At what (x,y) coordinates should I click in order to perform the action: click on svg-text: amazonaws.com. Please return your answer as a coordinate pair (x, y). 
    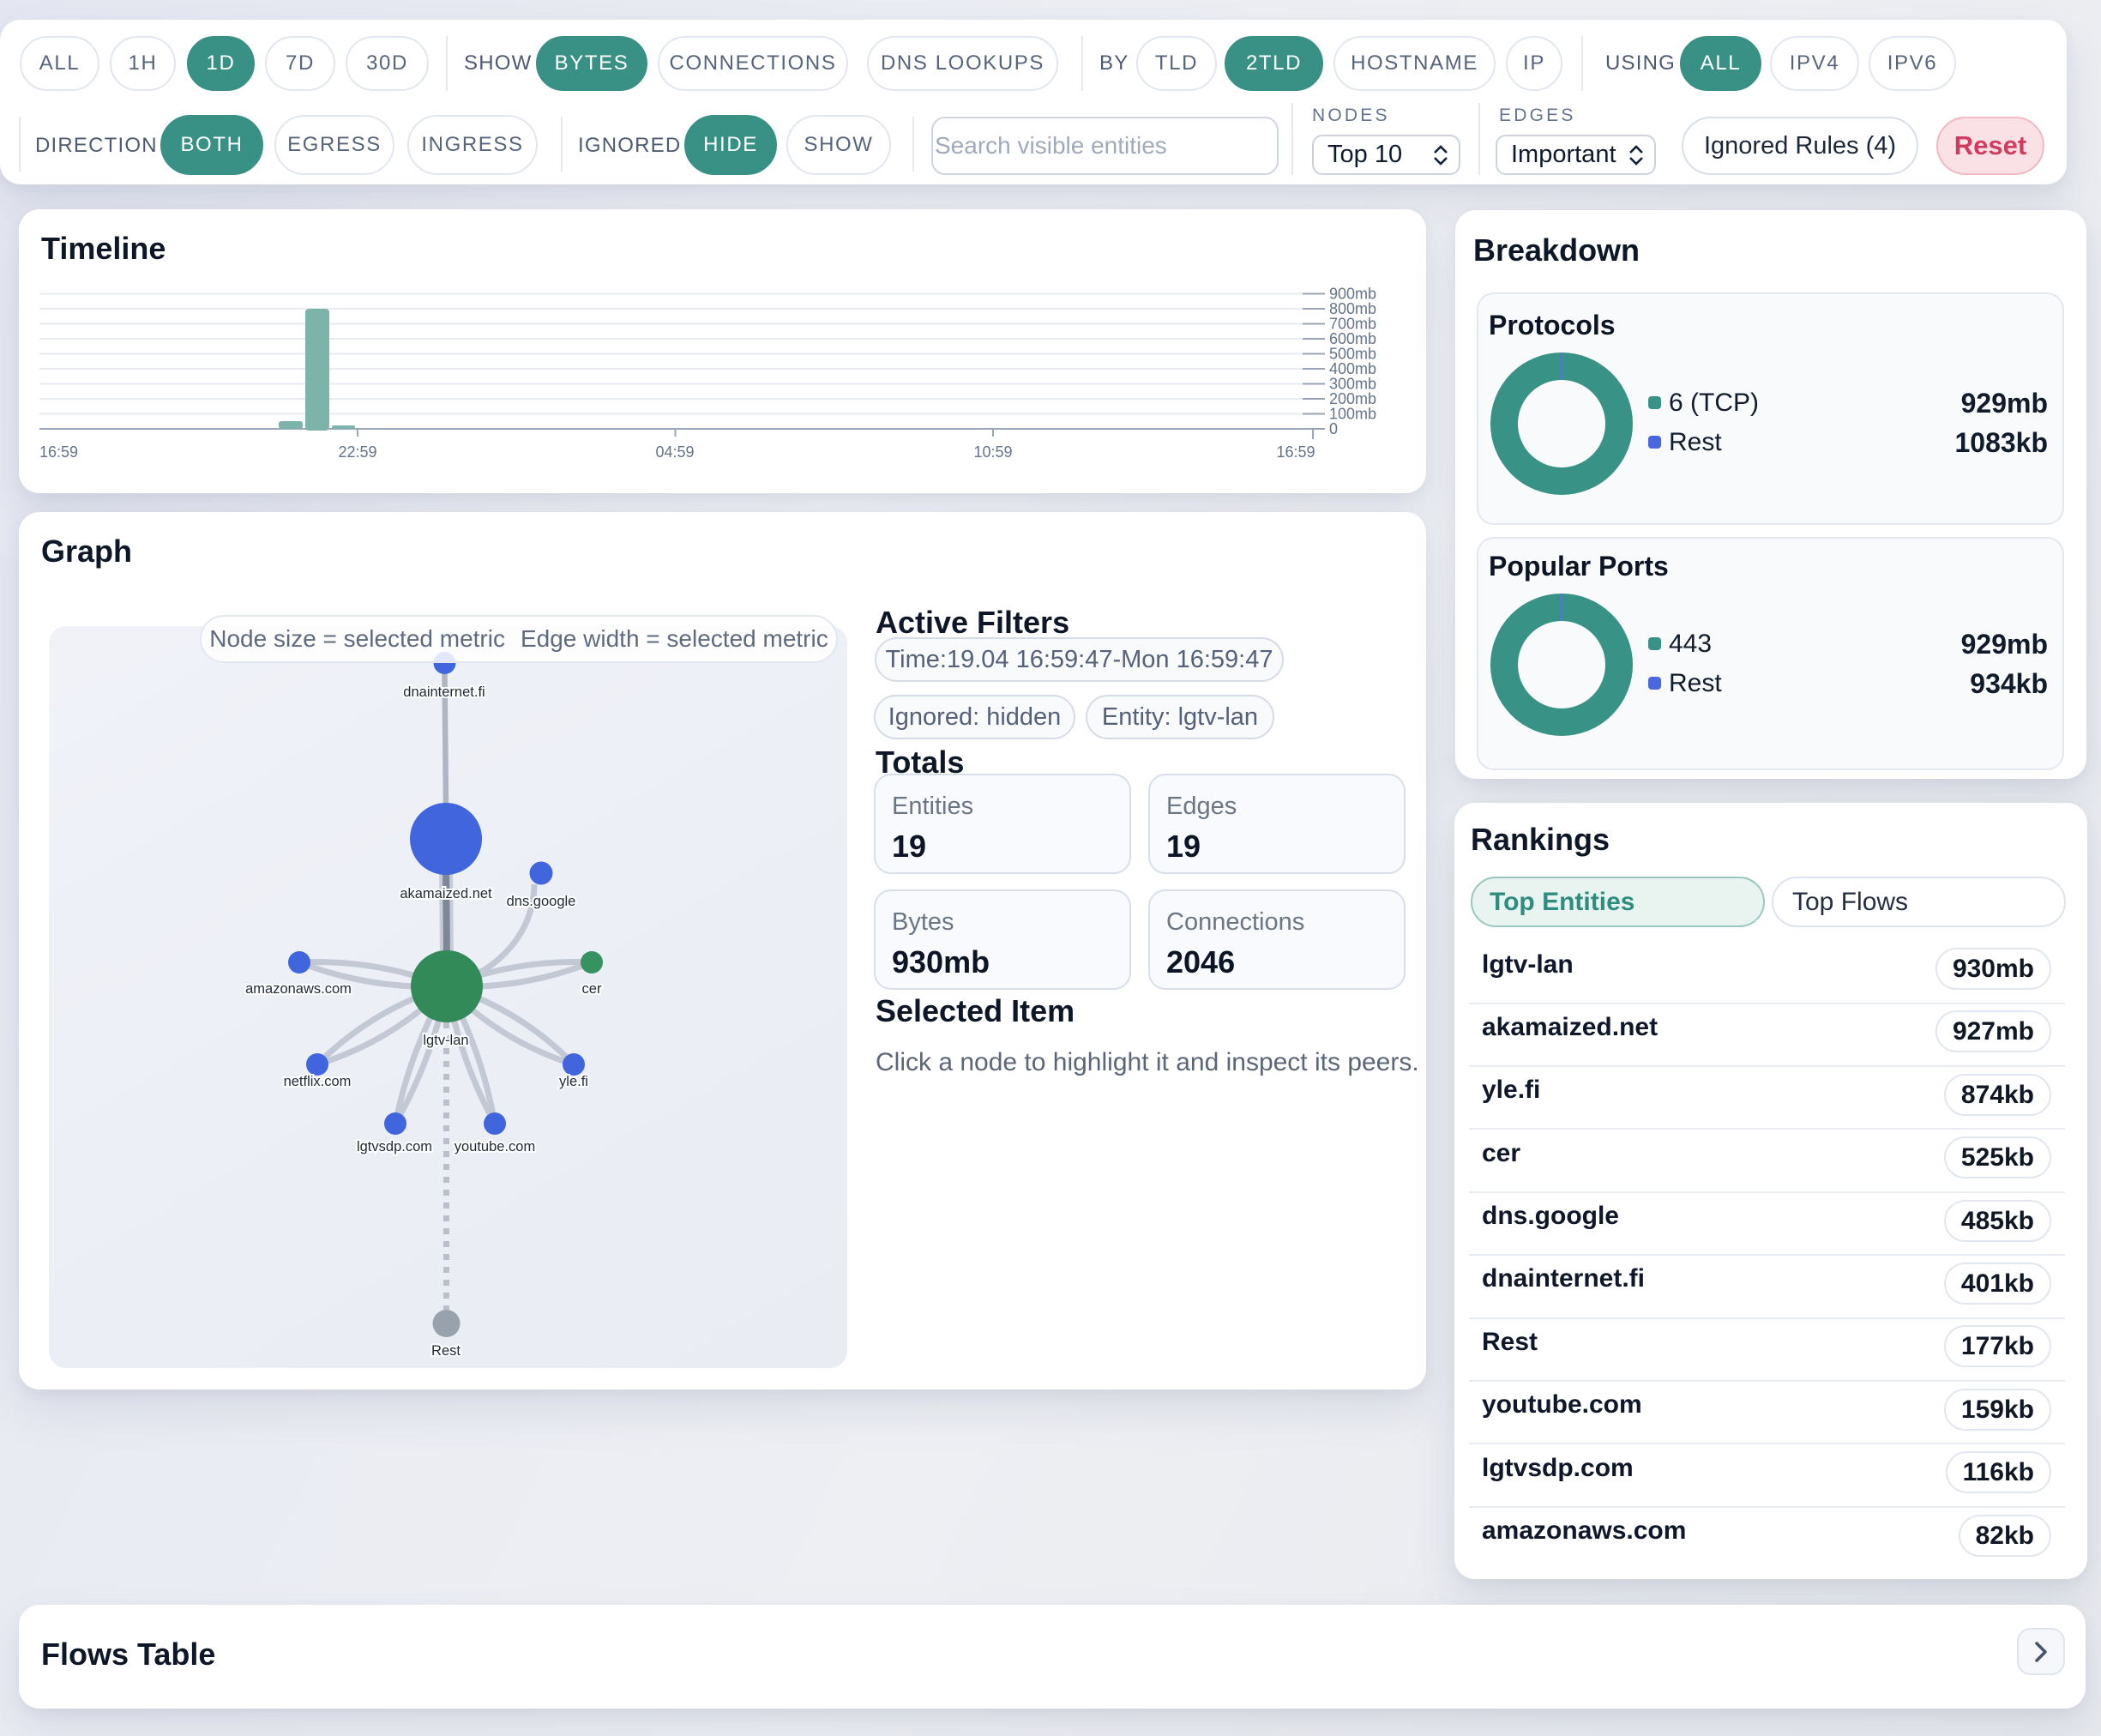
    Looking at the image, I should click on (298, 989).